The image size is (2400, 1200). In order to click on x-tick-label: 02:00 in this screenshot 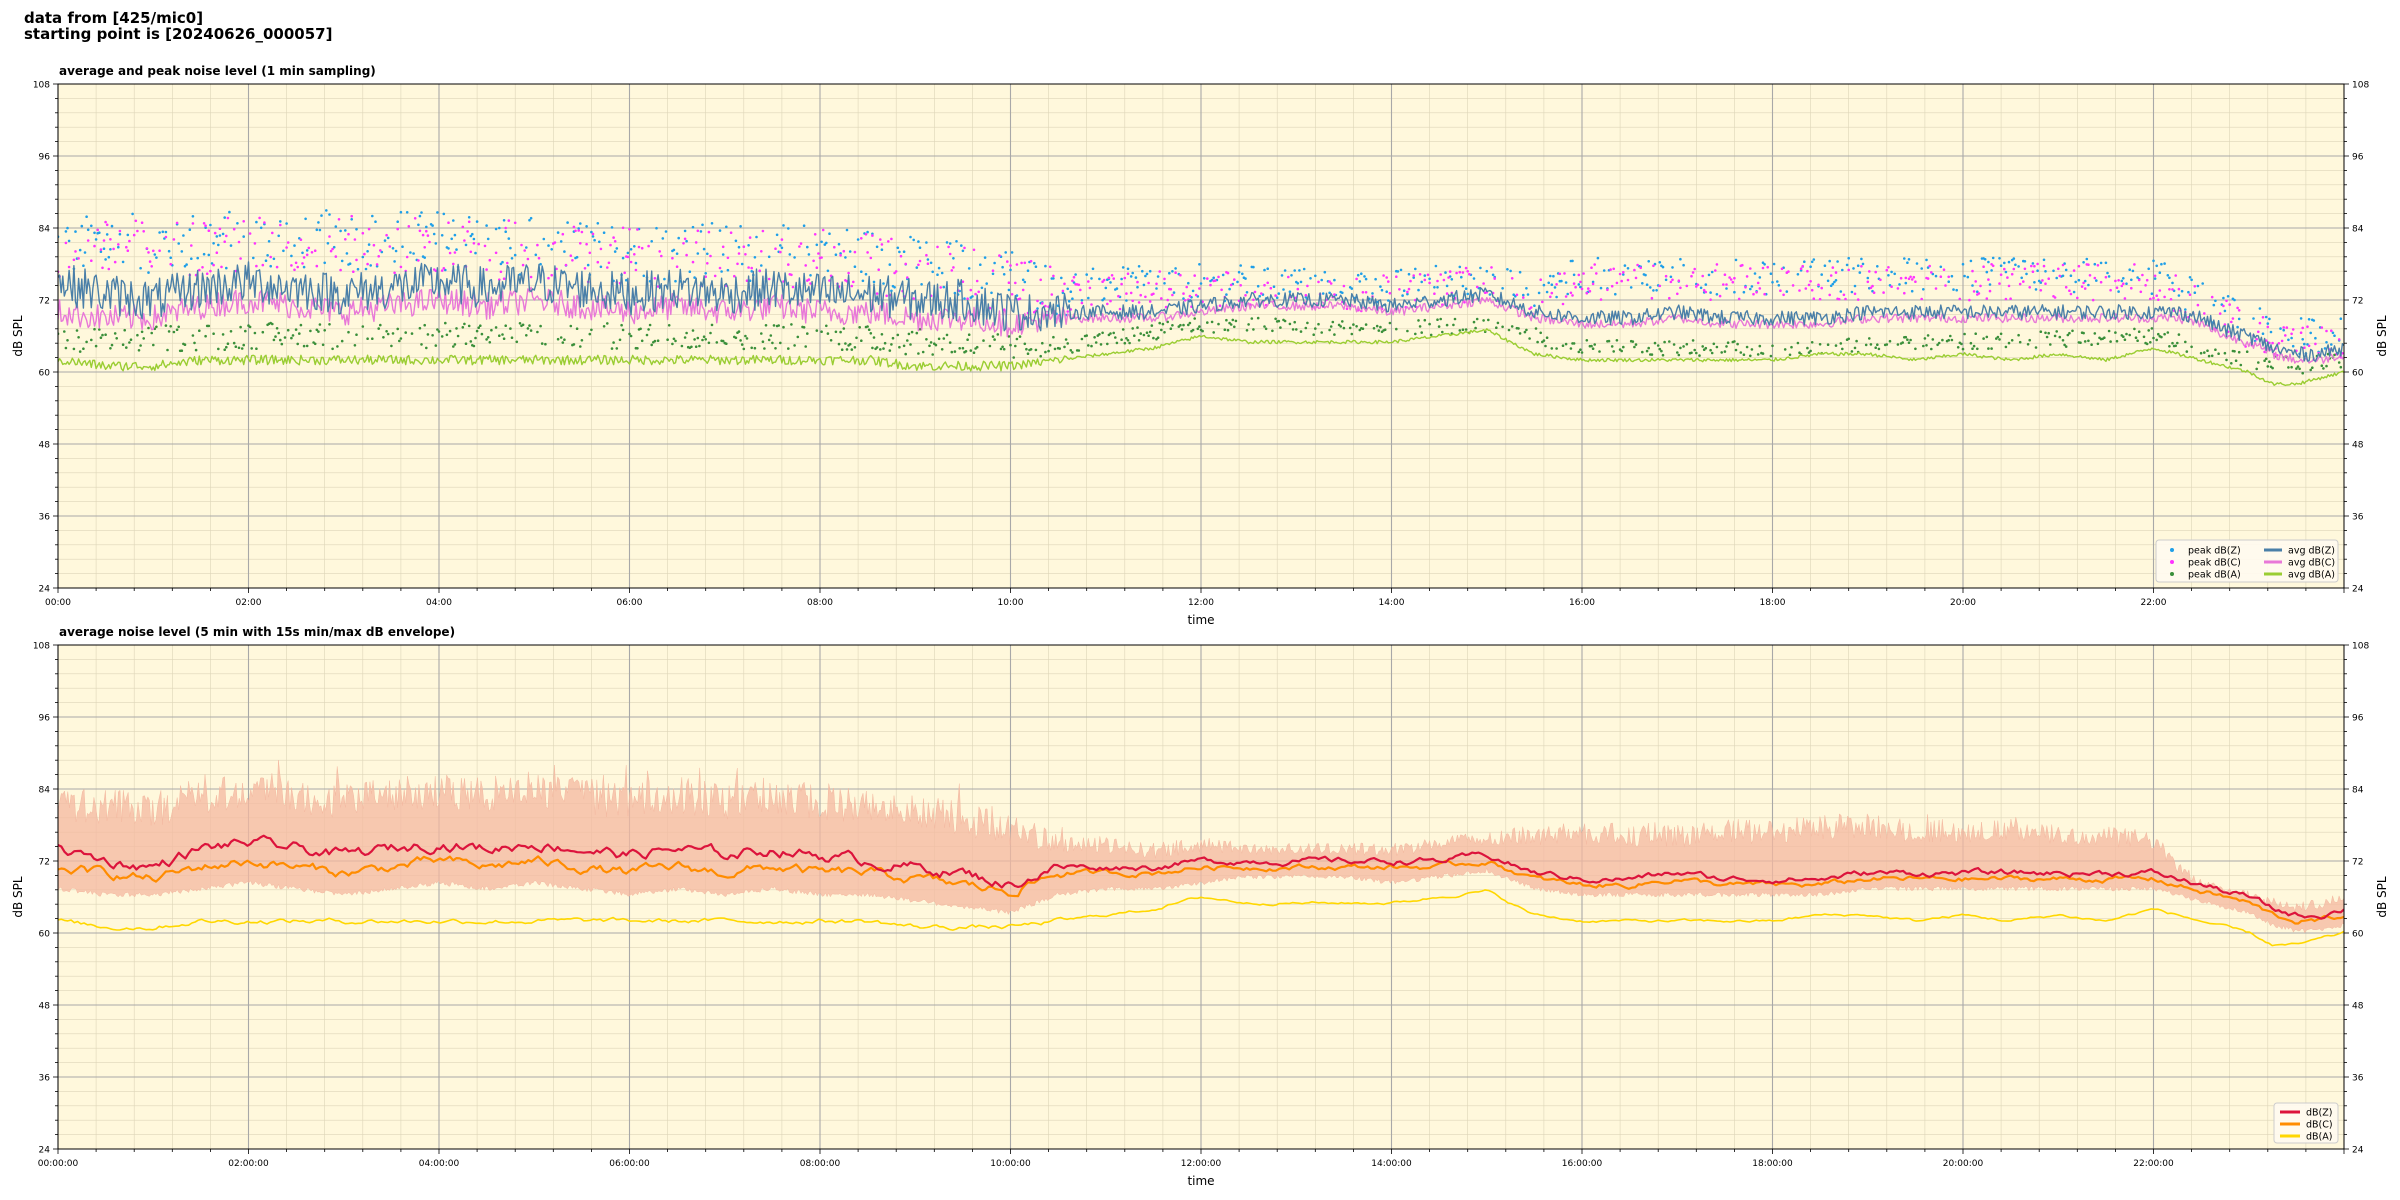, I will do `click(249, 603)`.